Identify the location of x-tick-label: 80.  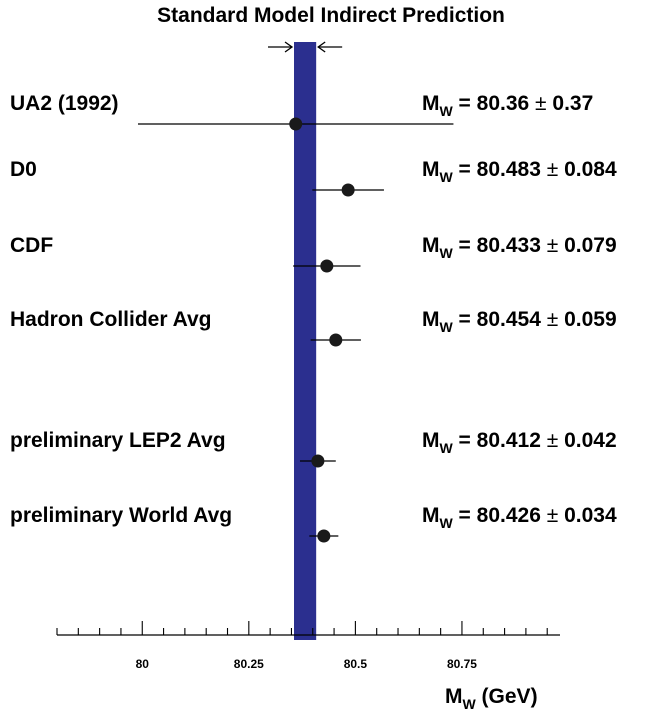
(143, 664).